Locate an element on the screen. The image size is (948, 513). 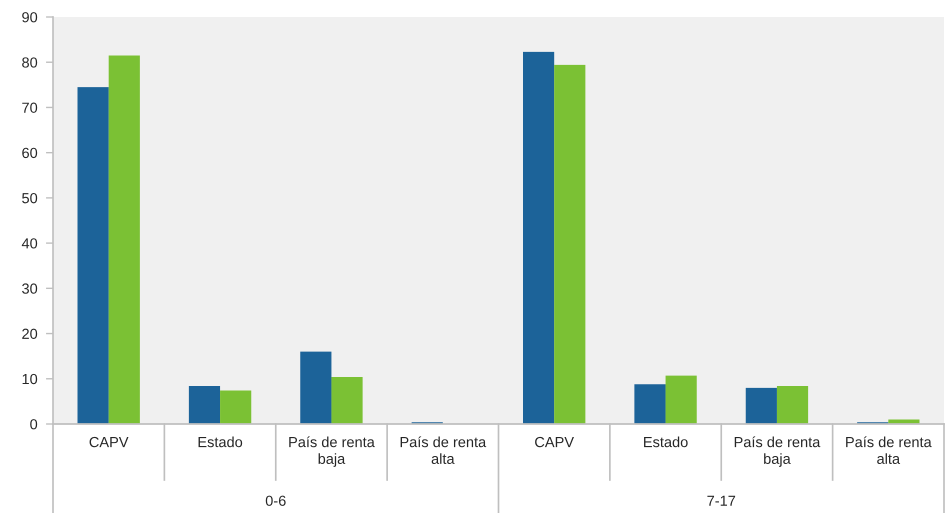
y-tick-label: 80 is located at coordinates (30, 62).